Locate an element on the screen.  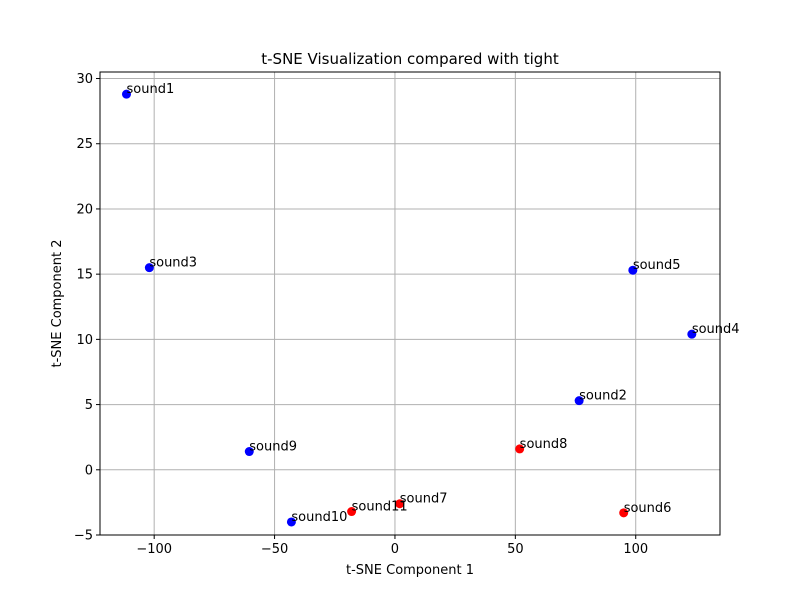
point-label-sound7: sound7 is located at coordinates (424, 499).